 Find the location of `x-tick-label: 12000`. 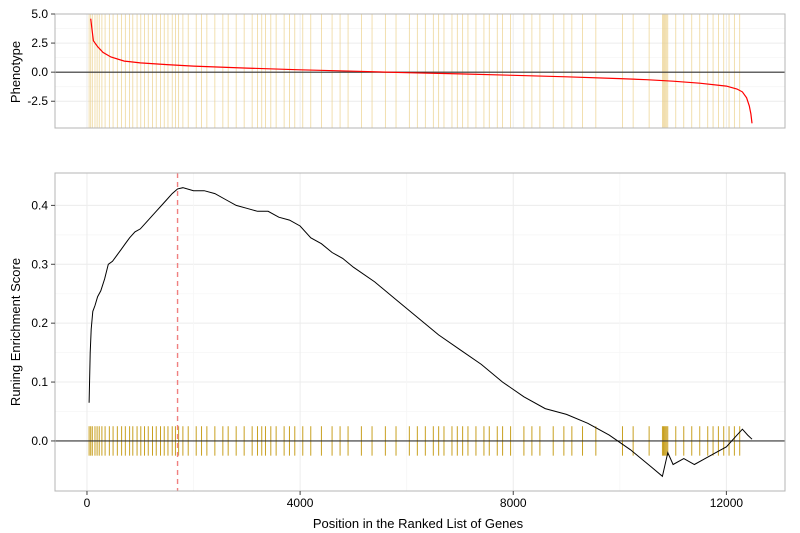

x-tick-label: 12000 is located at coordinates (727, 503).